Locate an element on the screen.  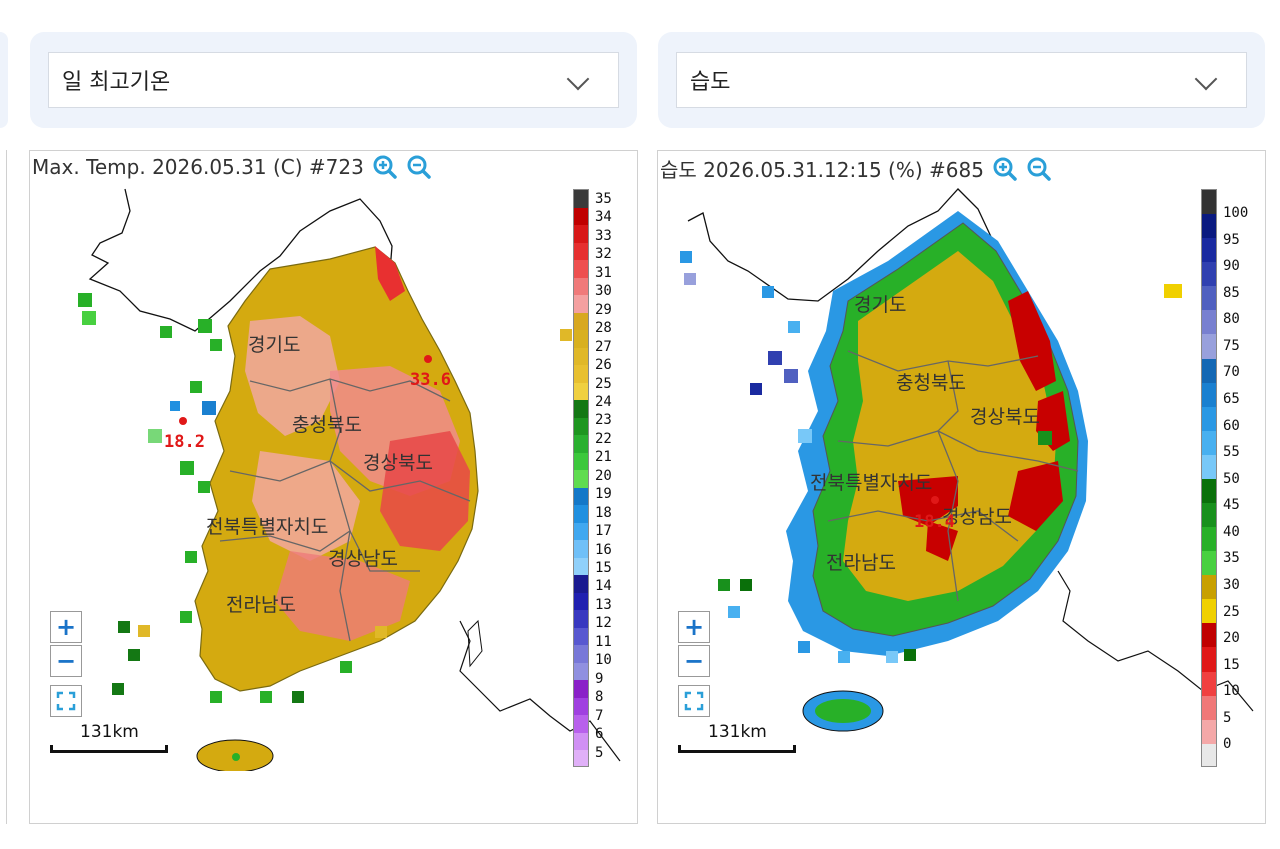
humidity-low-field is located at coordinates (949, 426).